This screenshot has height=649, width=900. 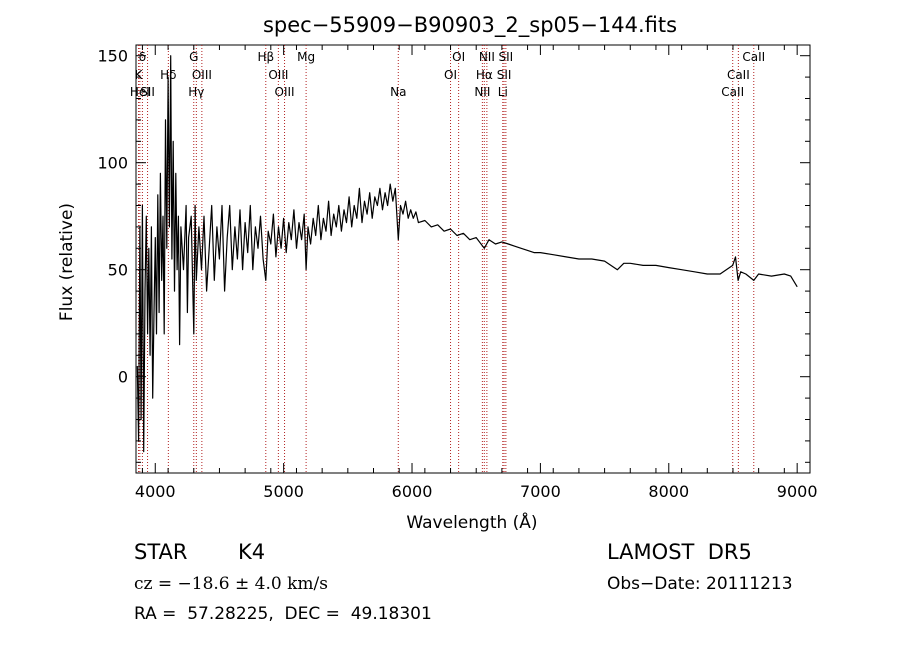 I want to click on coordinates: RA = 57.28225, DEC = 49.18301, so click(x=283, y=614).